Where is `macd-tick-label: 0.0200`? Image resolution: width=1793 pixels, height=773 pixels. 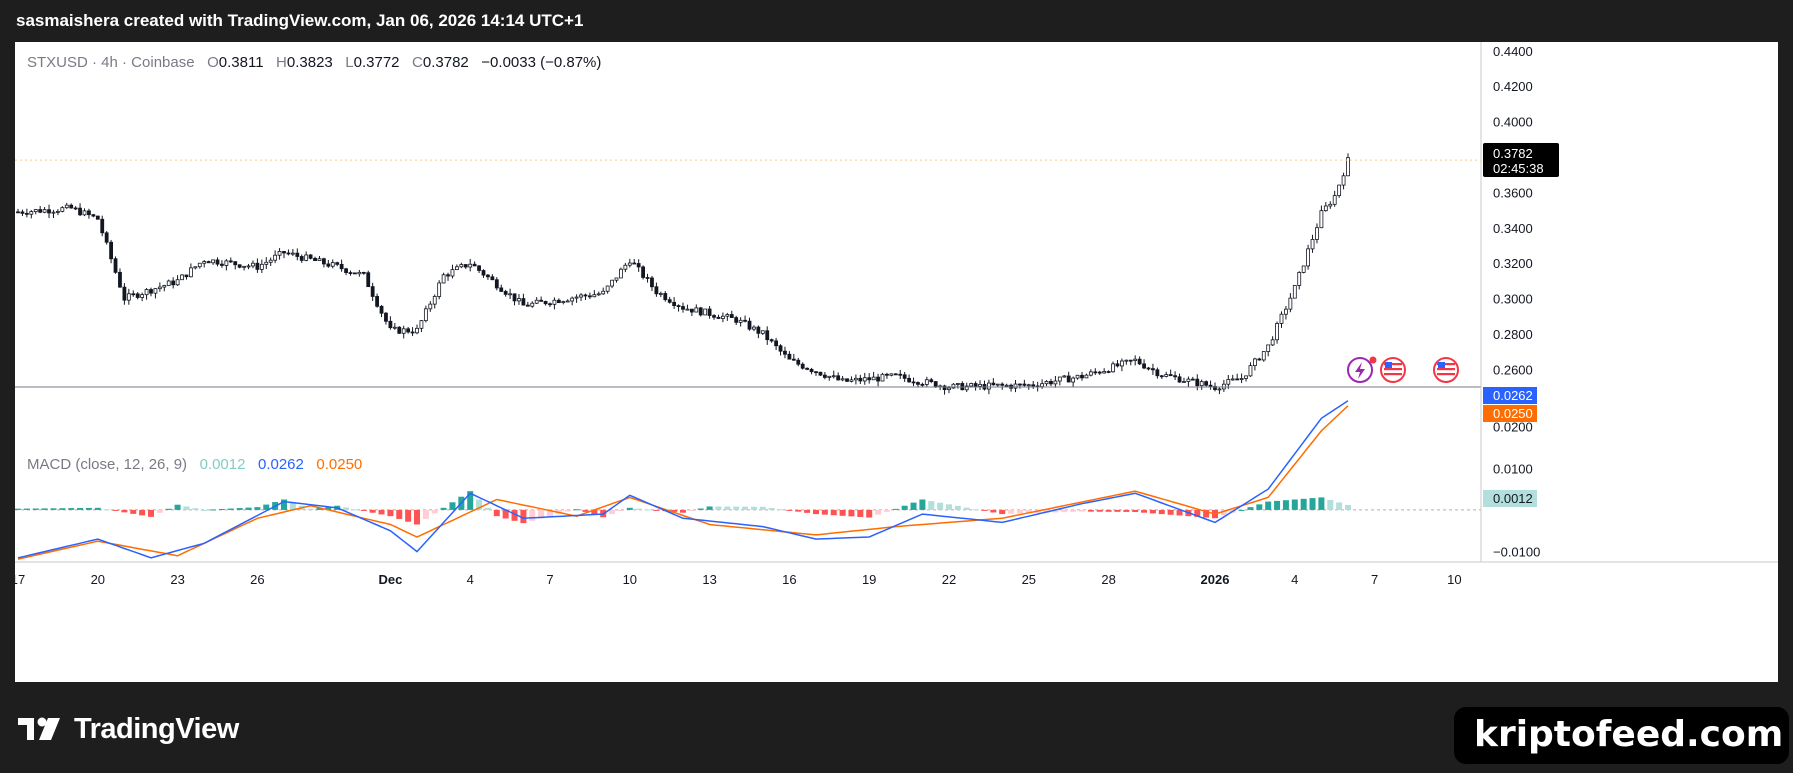 macd-tick-label: 0.0200 is located at coordinates (1513, 427).